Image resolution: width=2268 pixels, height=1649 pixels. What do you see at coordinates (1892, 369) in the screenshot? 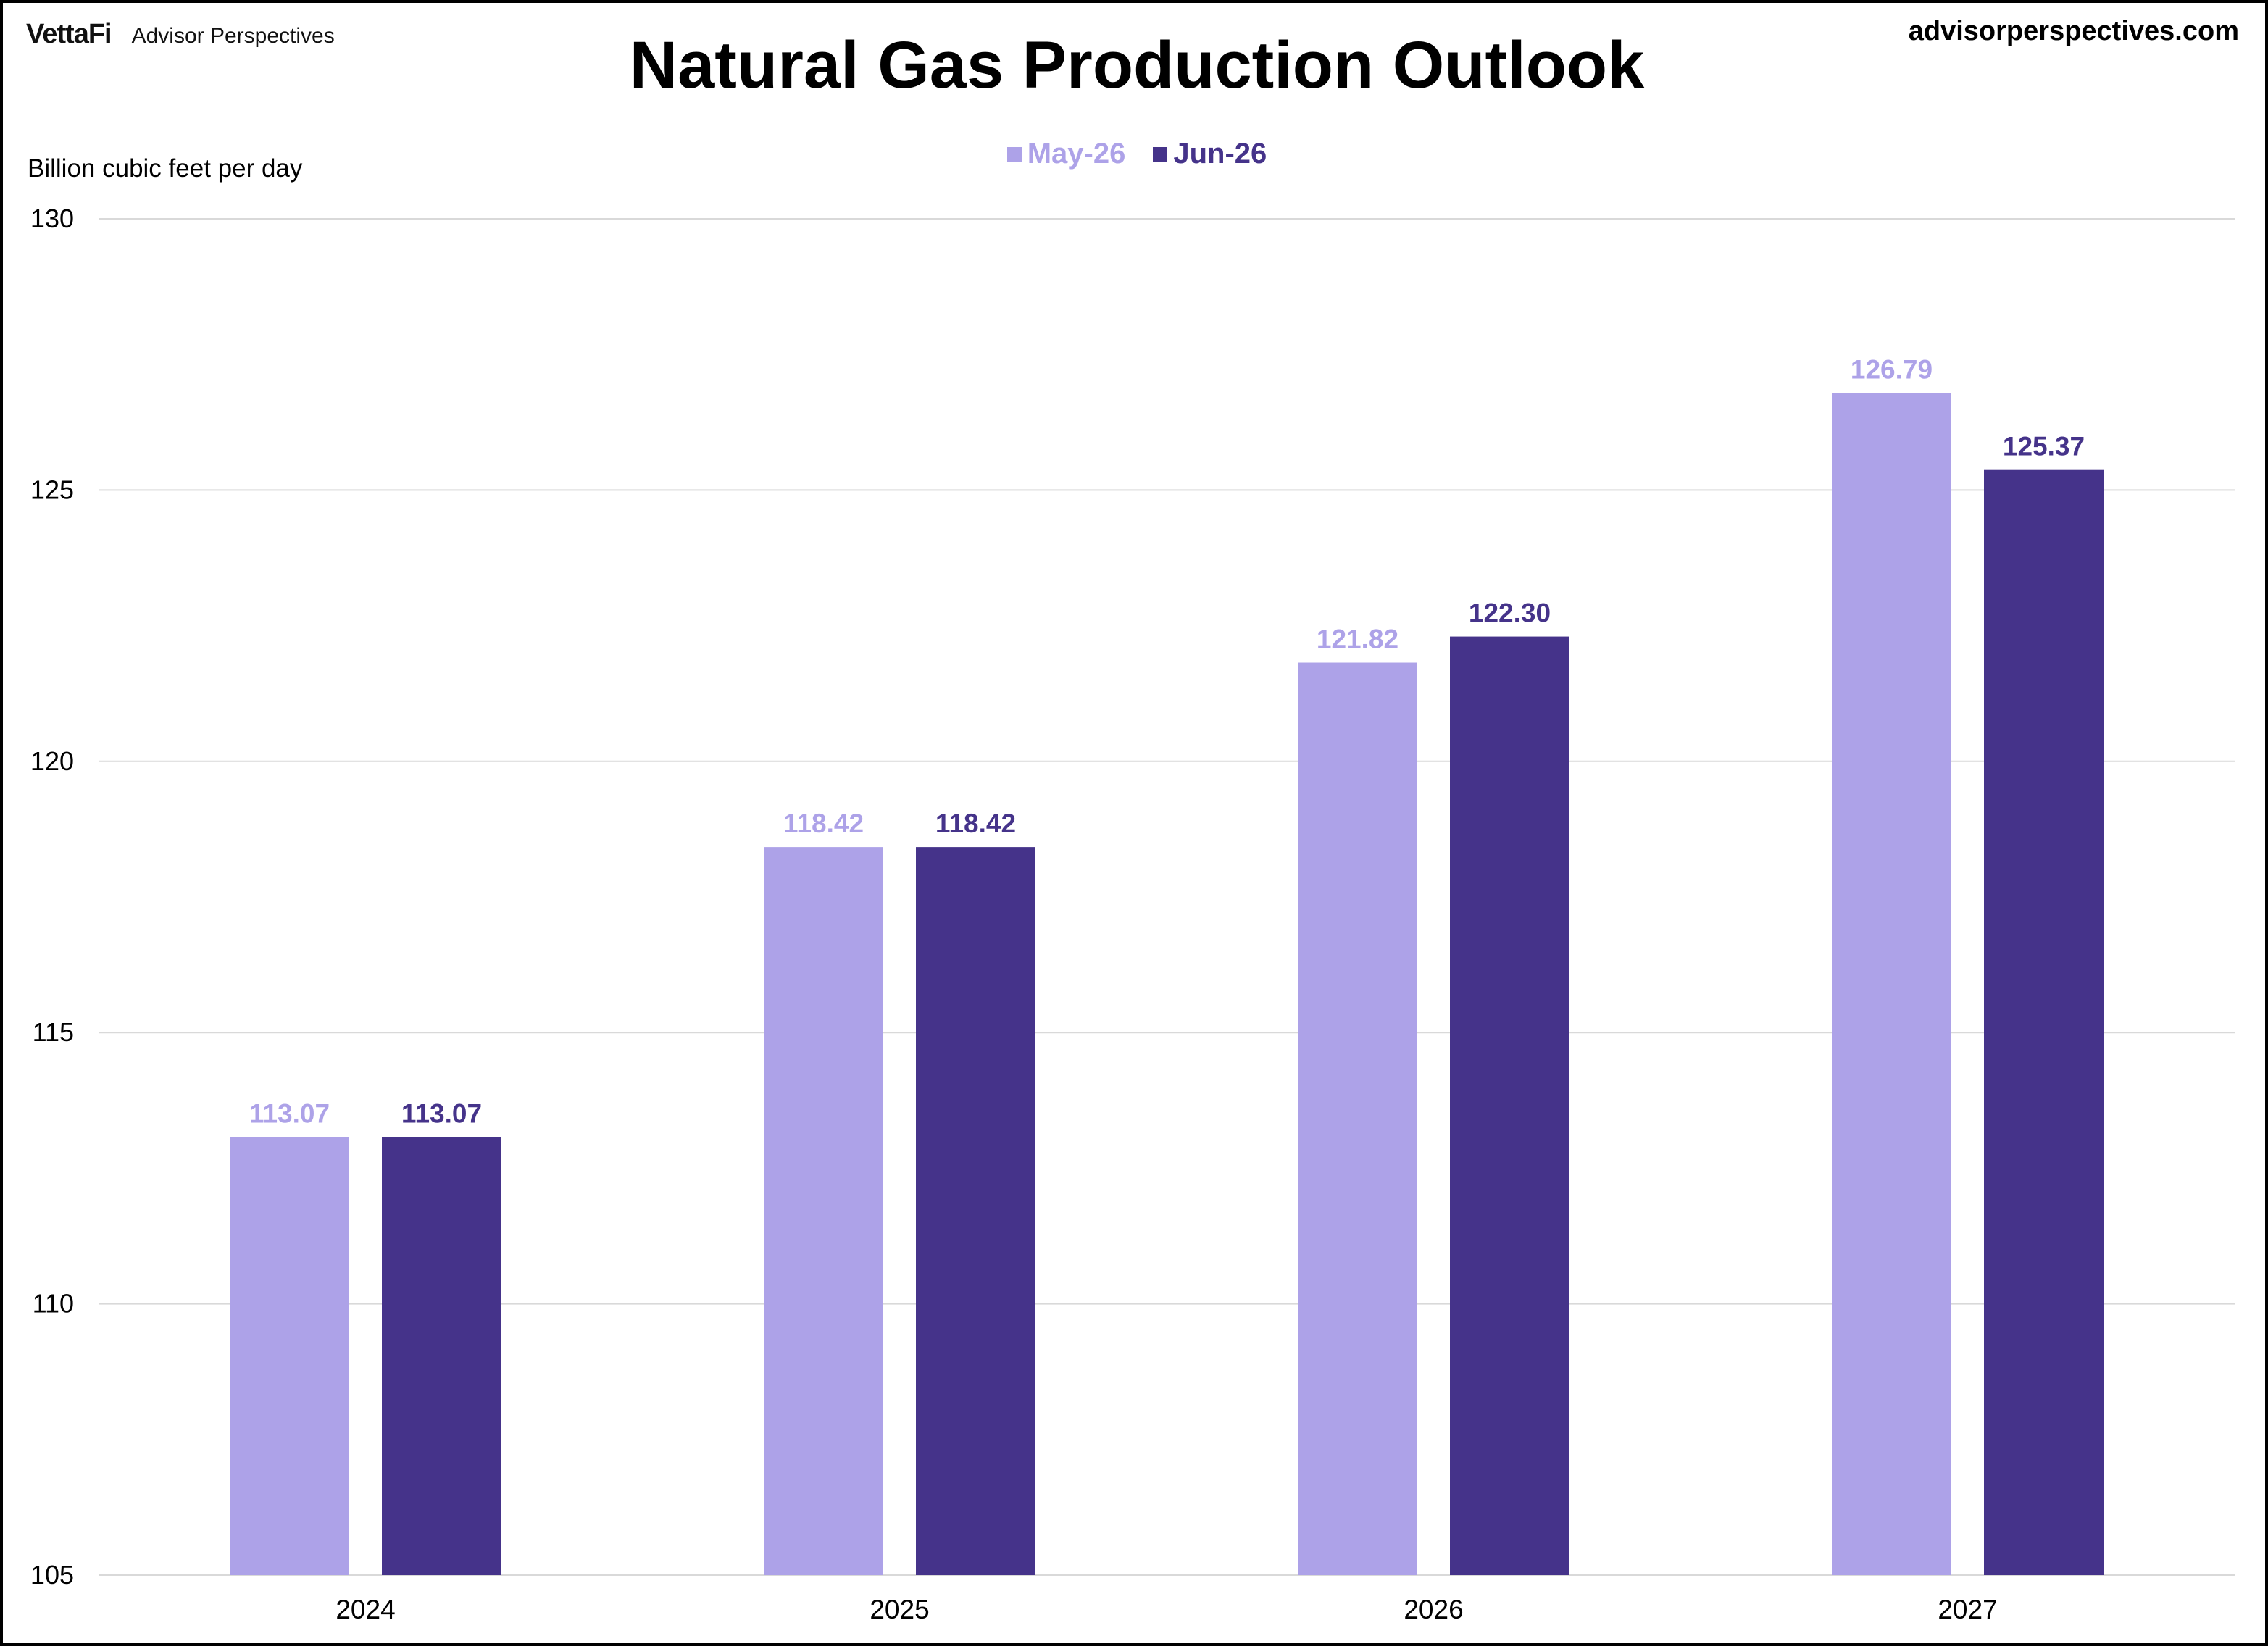
I see `data-label-May-26-2027: 126.79` at bounding box center [1892, 369].